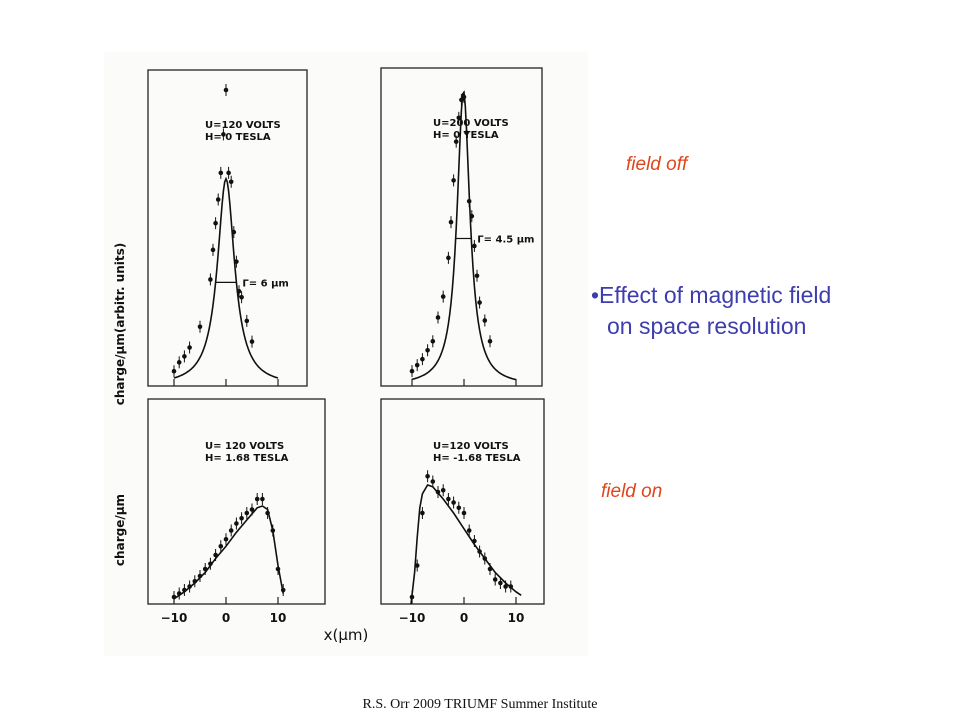 The height and width of the screenshot is (720, 960). I want to click on panel-label: H= 1.68 TESLA, so click(247, 458).